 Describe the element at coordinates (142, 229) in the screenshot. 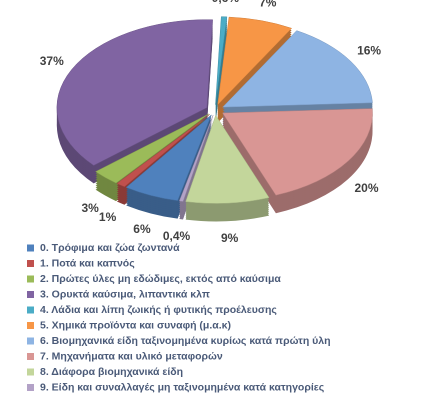

I see `data-label: 6%` at that location.